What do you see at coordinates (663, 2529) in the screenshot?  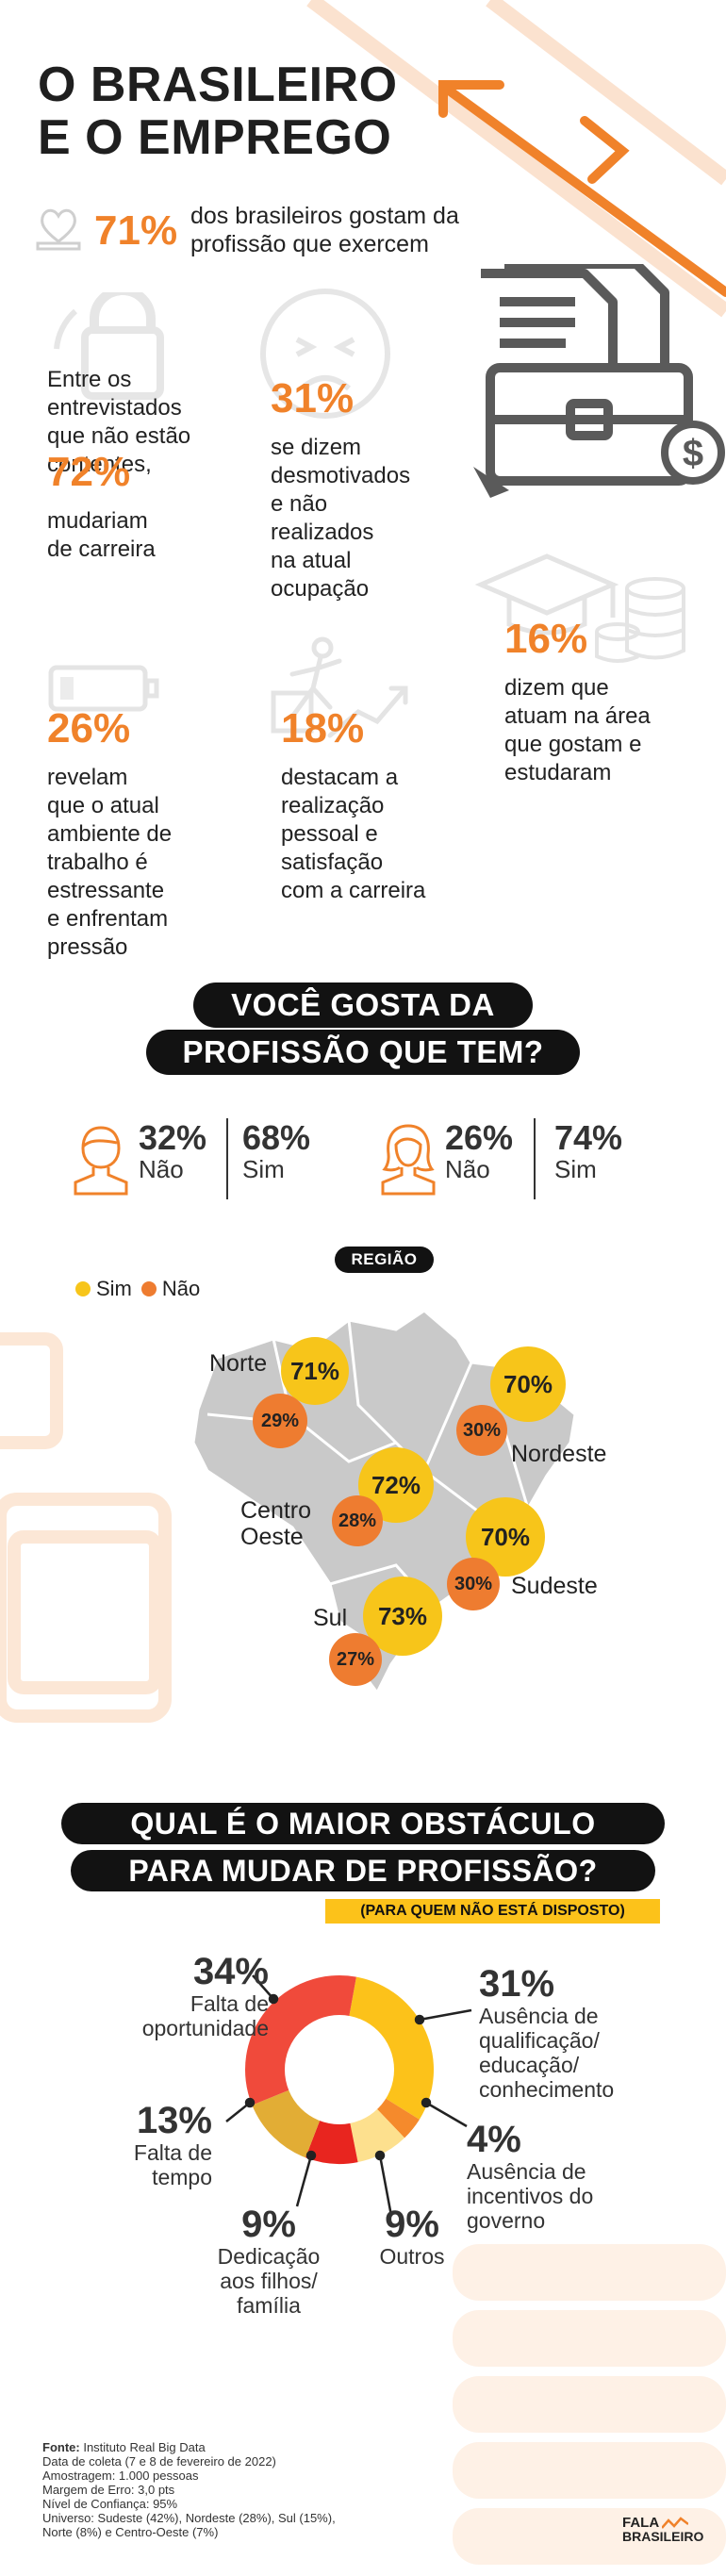 I see `brand-logo: FALA BRASILEIRO` at bounding box center [663, 2529].